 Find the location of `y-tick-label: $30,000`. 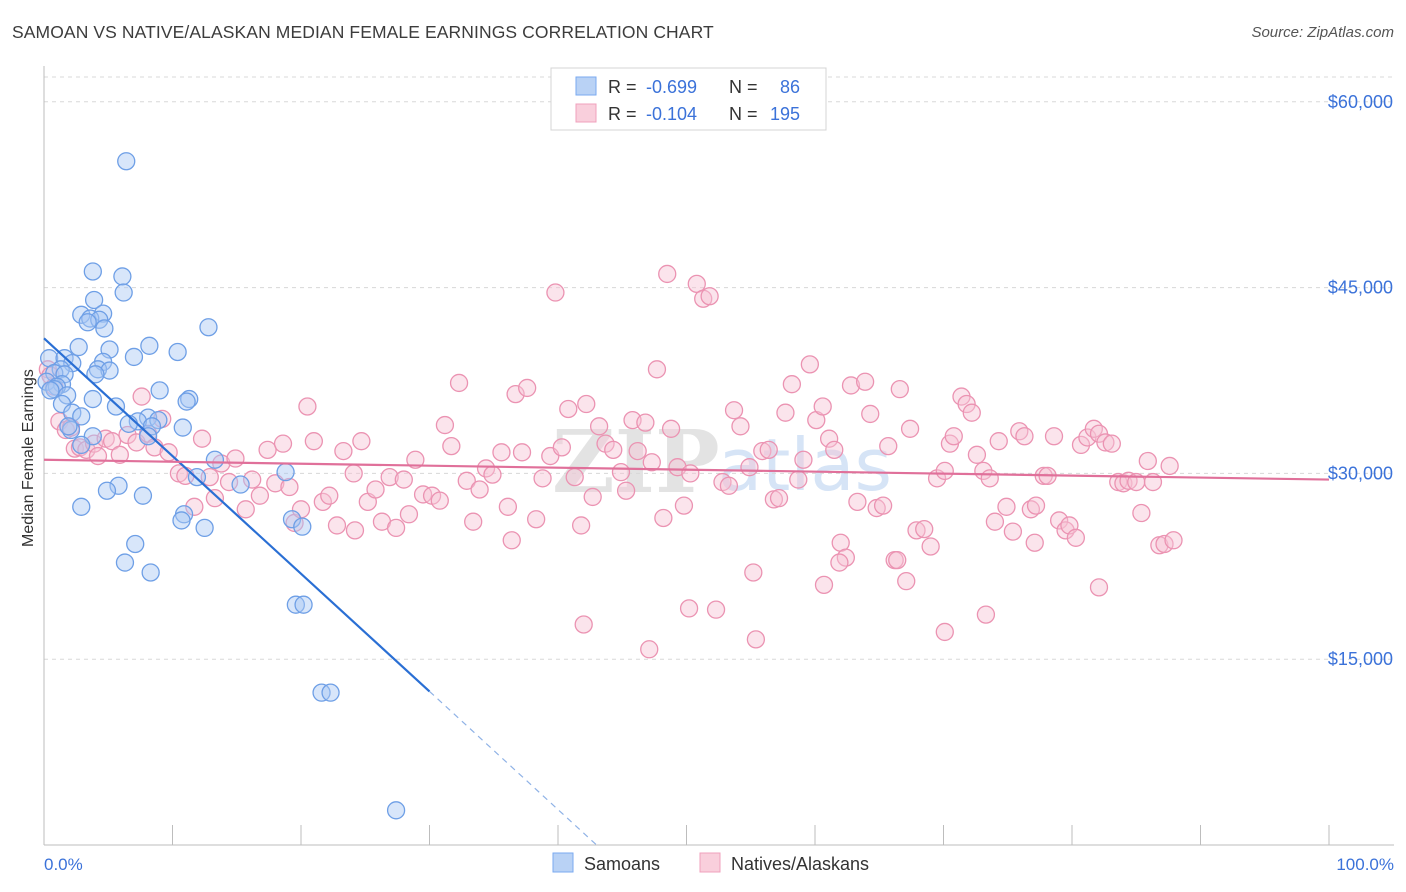

y-tick-label: $30,000 is located at coordinates (1360, 473).